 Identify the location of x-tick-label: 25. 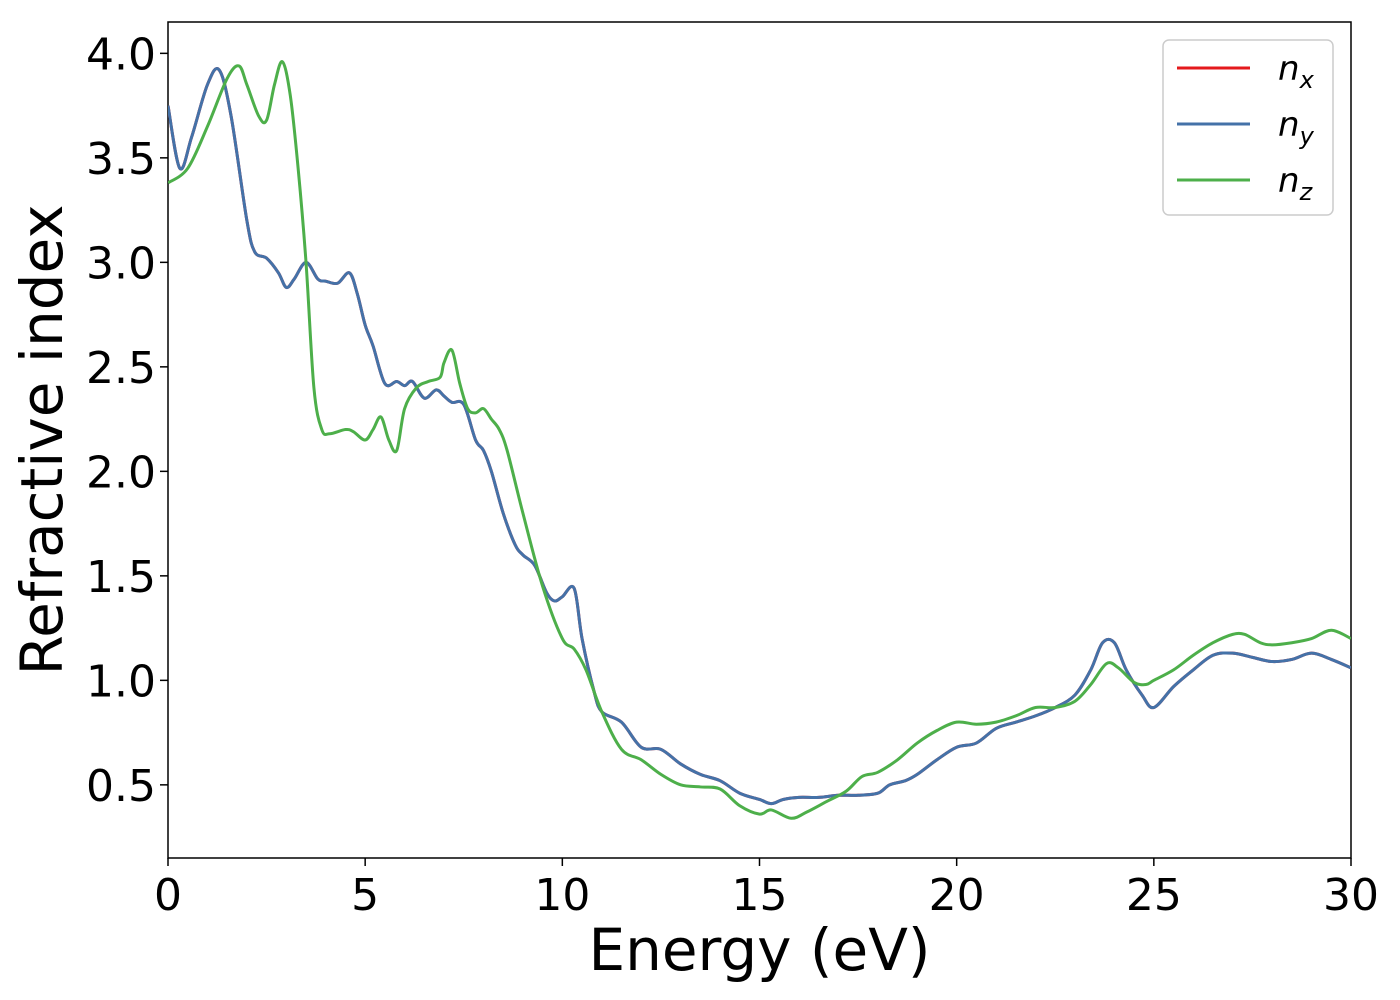
(1154, 895).